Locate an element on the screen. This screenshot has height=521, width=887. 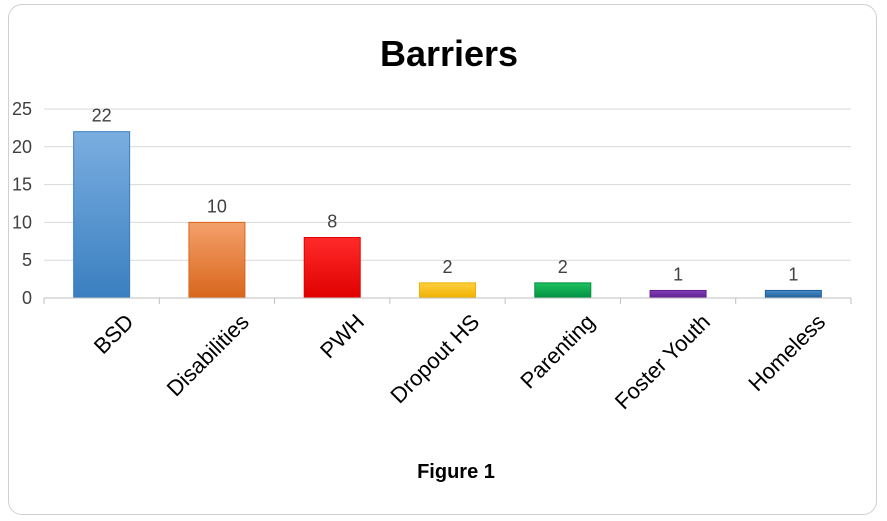
data-label: 22 is located at coordinates (102, 116).